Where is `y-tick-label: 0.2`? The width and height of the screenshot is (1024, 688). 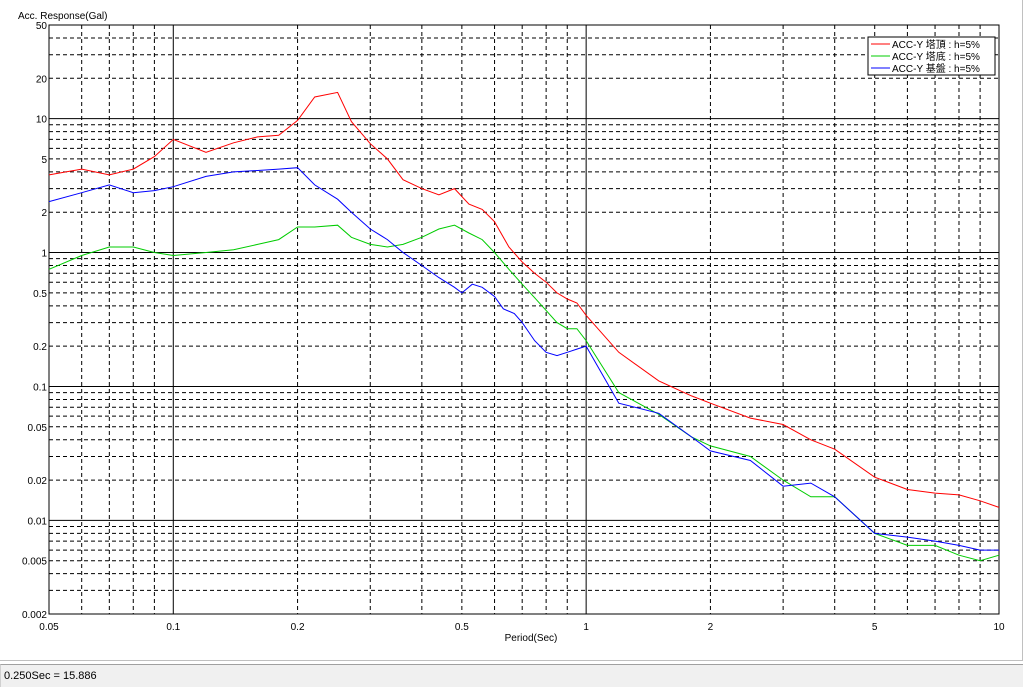 y-tick-label: 0.2 is located at coordinates (40, 347).